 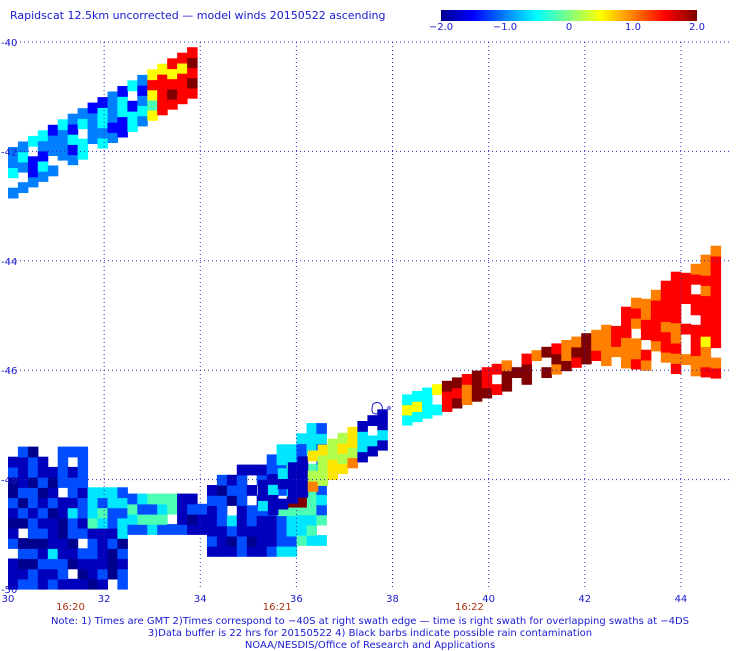 I want to click on y-tick-label: -42, so click(x=9, y=152).